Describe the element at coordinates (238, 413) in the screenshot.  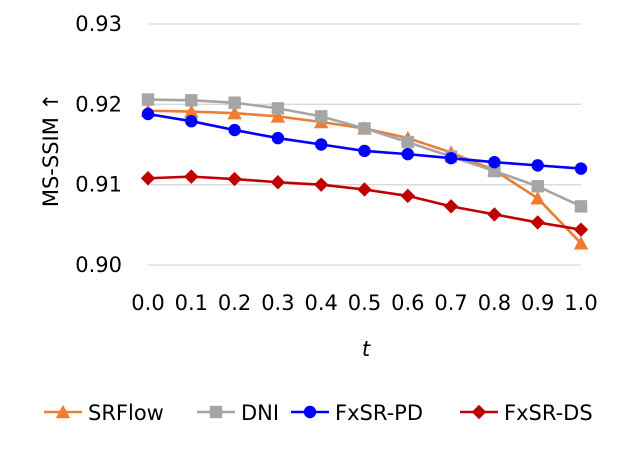
I see `legend-item-dni: DNI` at that location.